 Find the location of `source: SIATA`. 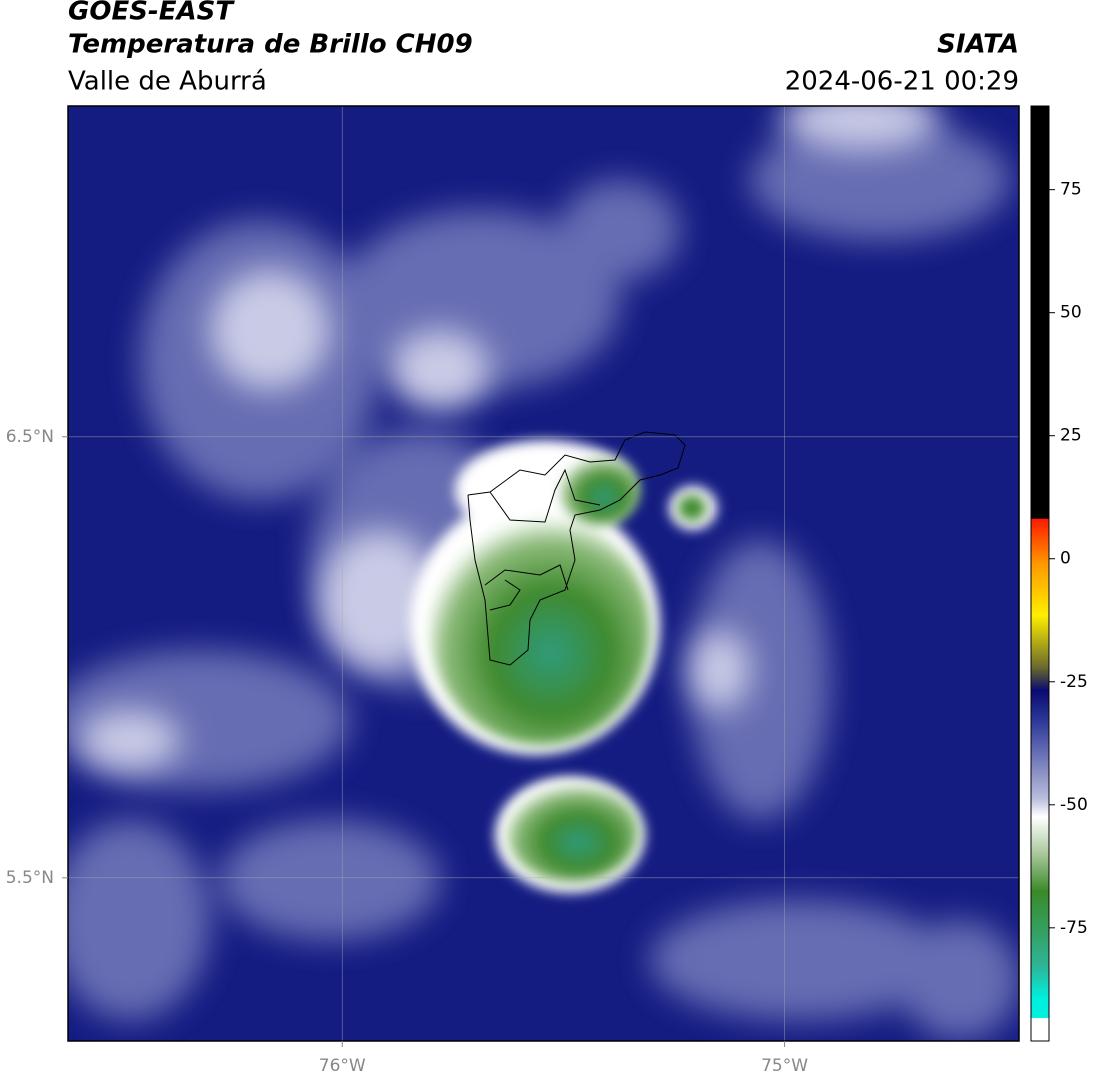

source: SIATA is located at coordinates (978, 45).